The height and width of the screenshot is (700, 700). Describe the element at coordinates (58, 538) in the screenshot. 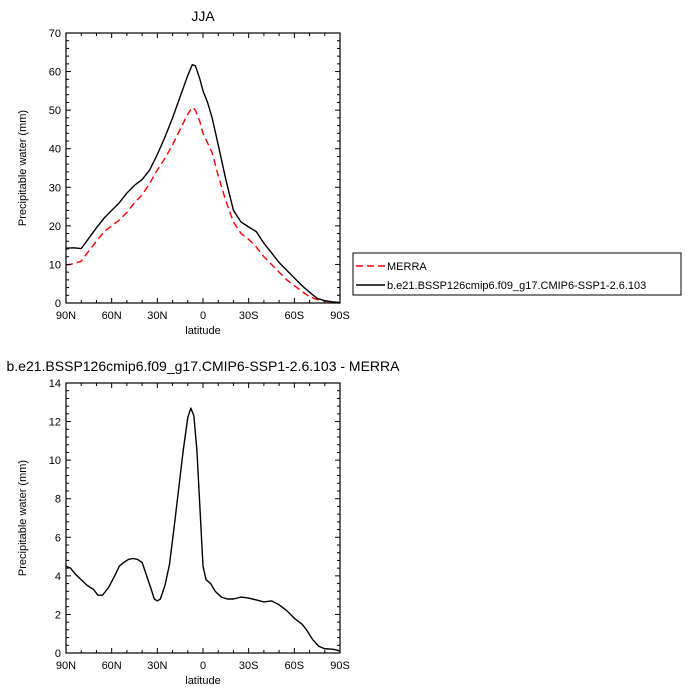

I see `y-tick-label: 6` at that location.